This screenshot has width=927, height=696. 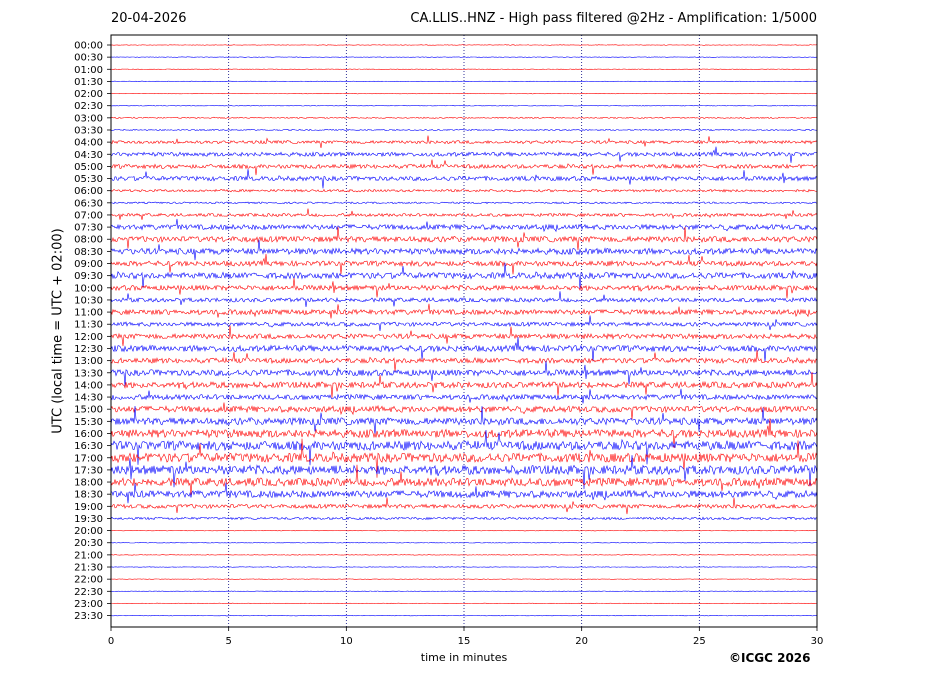 I want to click on y-tick-label-1130: 11:30, so click(x=88, y=325).